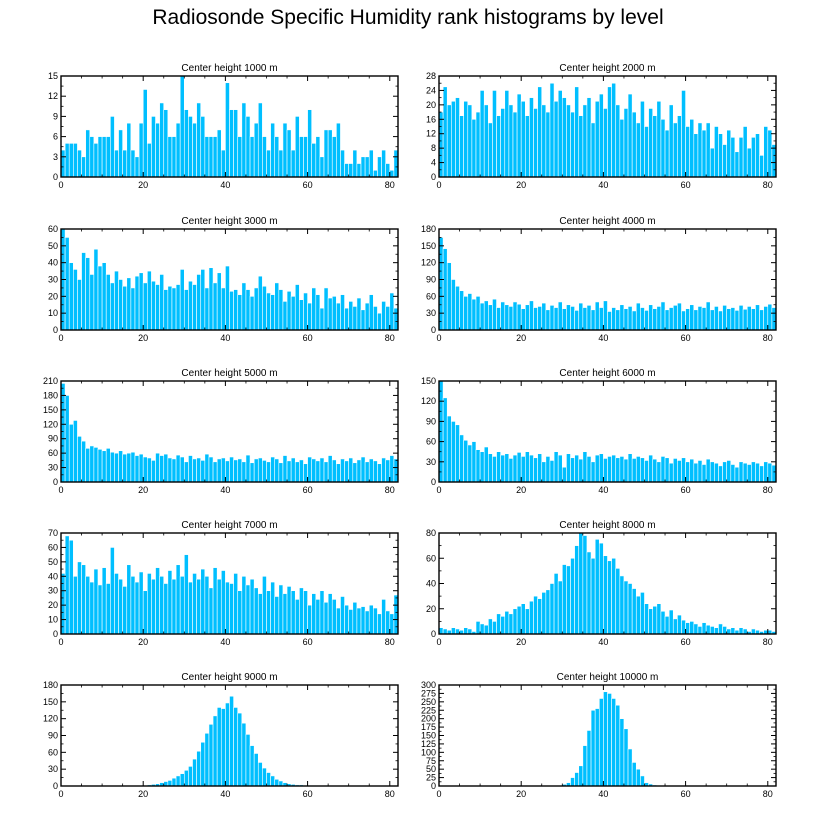 Image resolution: width=816 pixels, height=824 pixels. What do you see at coordinates (53, 620) in the screenshot?
I see `y-tick-label: 10` at bounding box center [53, 620].